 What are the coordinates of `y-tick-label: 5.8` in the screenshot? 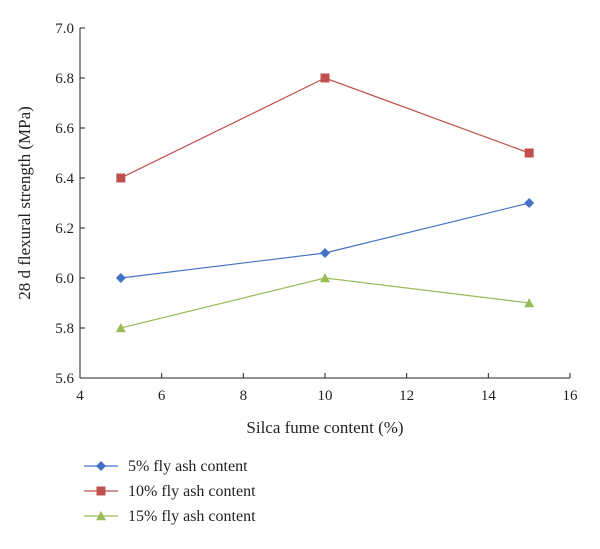 It's located at (64, 329).